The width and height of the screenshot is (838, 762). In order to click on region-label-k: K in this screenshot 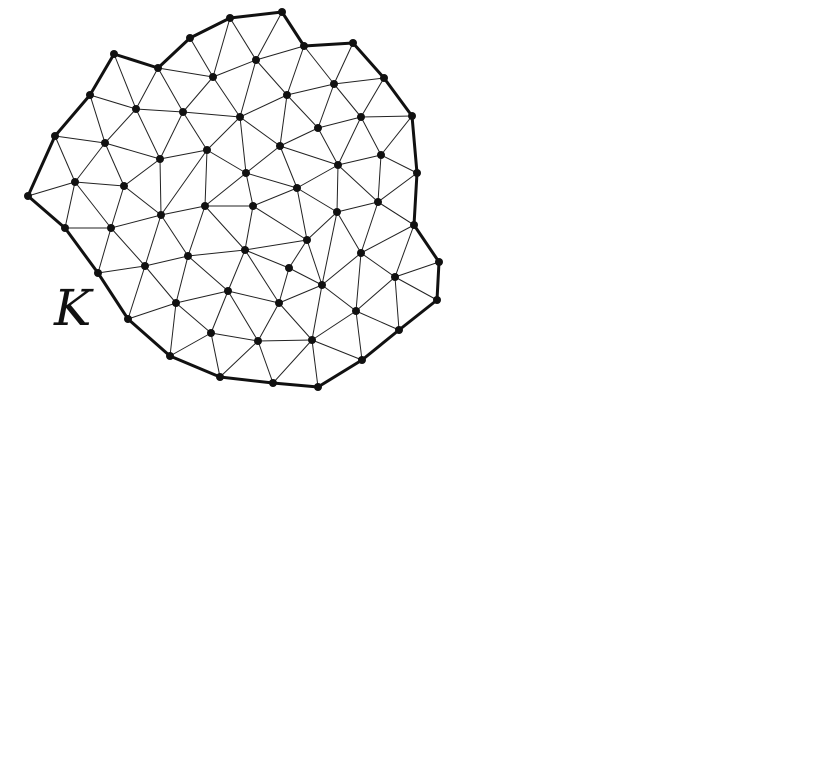, I will do `click(73, 308)`.